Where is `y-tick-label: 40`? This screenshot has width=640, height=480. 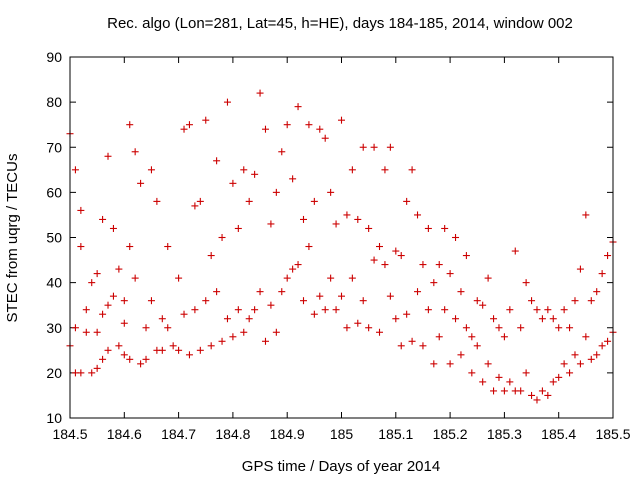
y-tick-label: 40 is located at coordinates (54, 283).